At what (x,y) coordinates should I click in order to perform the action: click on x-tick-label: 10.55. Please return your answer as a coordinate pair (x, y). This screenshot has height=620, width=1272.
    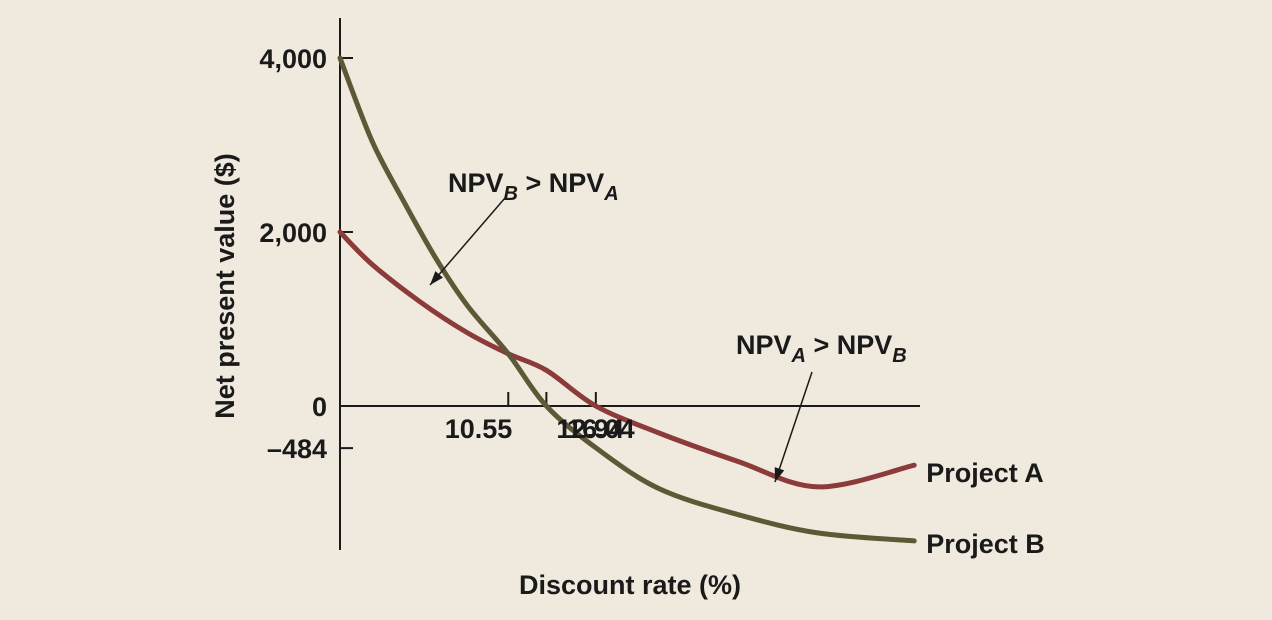
    Looking at the image, I should click on (479, 429).